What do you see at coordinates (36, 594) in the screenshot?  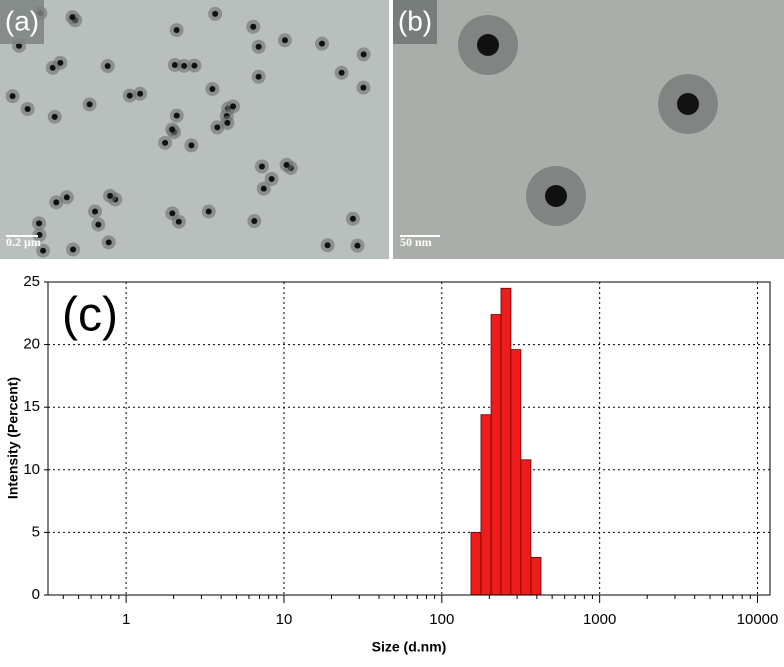 I see `y-tick-label: 0` at bounding box center [36, 594].